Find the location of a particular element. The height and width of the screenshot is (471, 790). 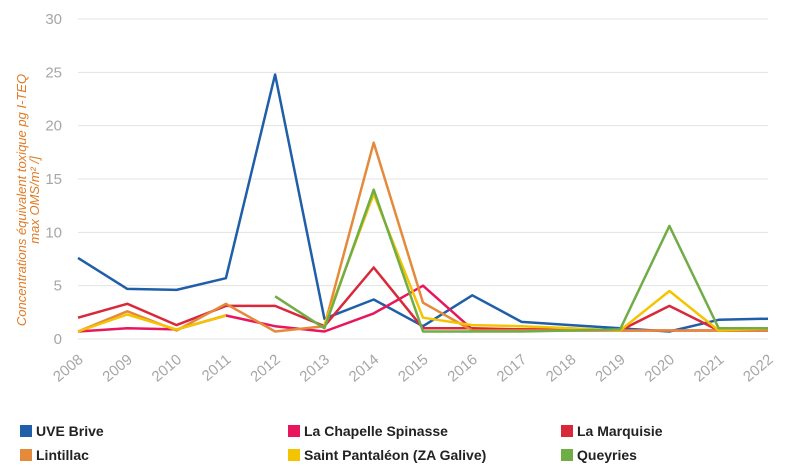

x-tick-label: 2018 is located at coordinates (561, 368).